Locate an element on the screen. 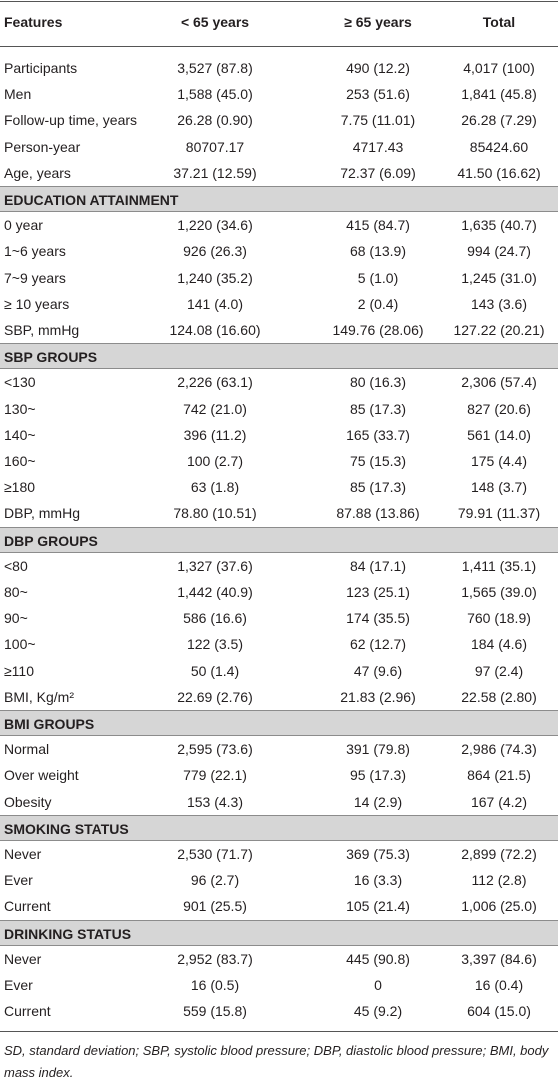 This screenshot has width=558, height=1088. table-cell: 78.80 (10.51) is located at coordinates (215, 513).